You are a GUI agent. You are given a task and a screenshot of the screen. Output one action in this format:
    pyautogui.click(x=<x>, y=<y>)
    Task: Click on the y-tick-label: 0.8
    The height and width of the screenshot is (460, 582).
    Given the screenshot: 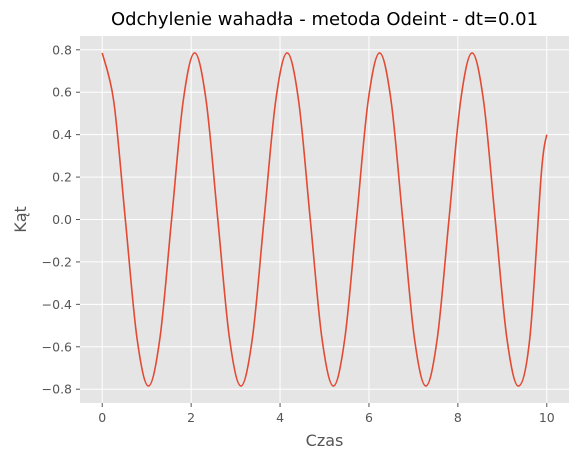 What is the action you would take?
    pyautogui.click(x=62, y=49)
    